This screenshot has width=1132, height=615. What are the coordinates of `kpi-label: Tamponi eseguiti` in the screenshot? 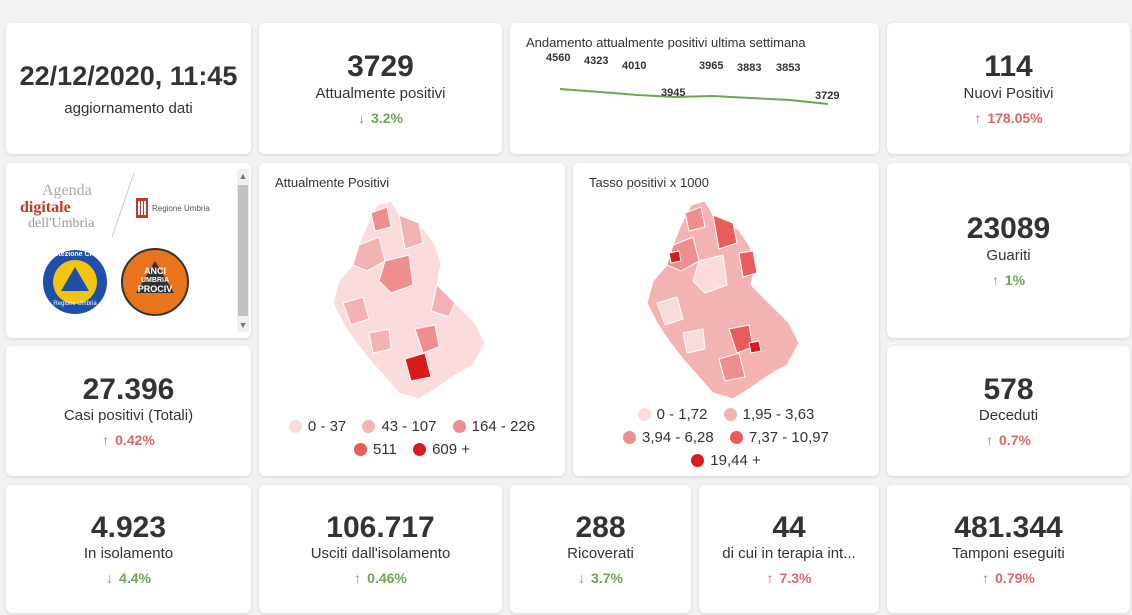 It's located at (1008, 554).